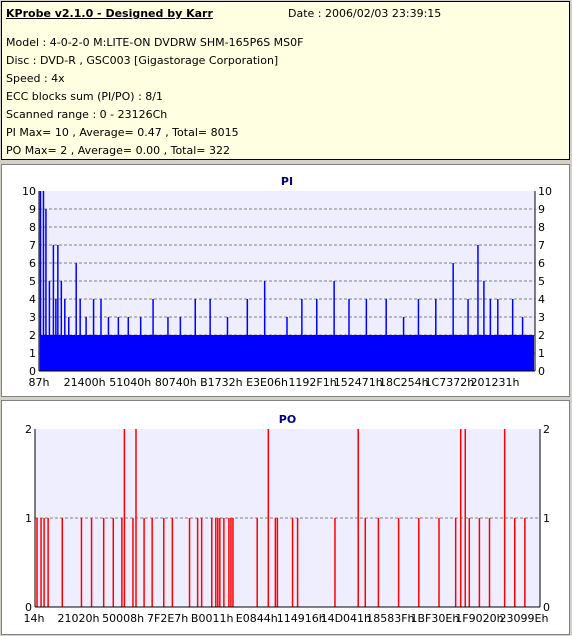 Image resolution: width=572 pixels, height=636 pixels. I want to click on y-tick-label-left: 7, so click(32, 245).